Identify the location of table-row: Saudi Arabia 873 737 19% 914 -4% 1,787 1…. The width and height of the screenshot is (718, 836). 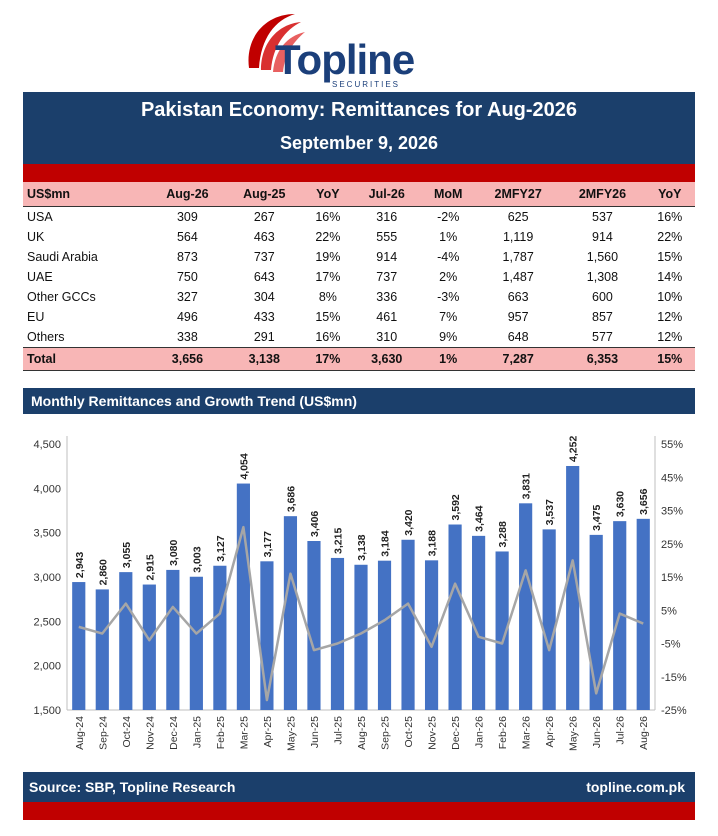
(359, 257).